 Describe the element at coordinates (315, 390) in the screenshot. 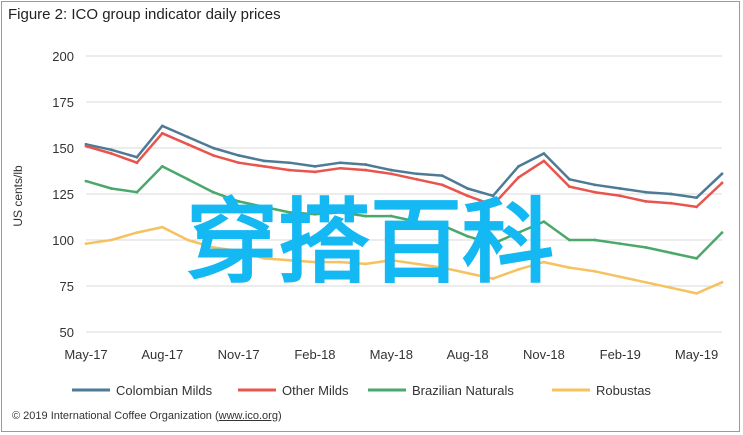

I see `legend-label: Other Milds` at that location.